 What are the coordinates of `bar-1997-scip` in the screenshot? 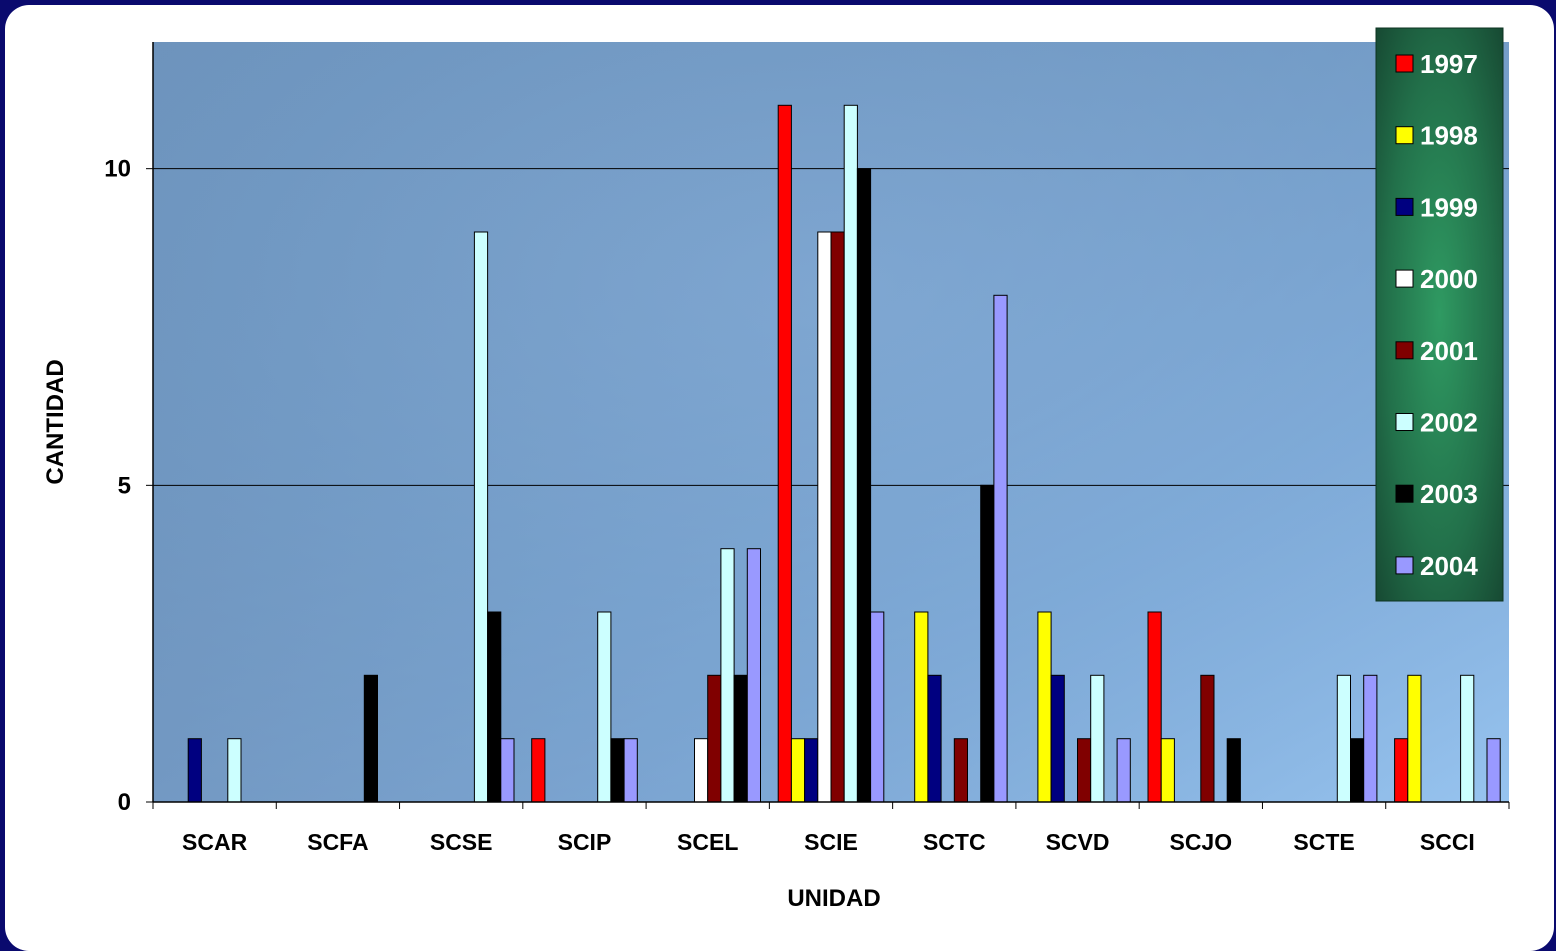 It's located at (538, 770).